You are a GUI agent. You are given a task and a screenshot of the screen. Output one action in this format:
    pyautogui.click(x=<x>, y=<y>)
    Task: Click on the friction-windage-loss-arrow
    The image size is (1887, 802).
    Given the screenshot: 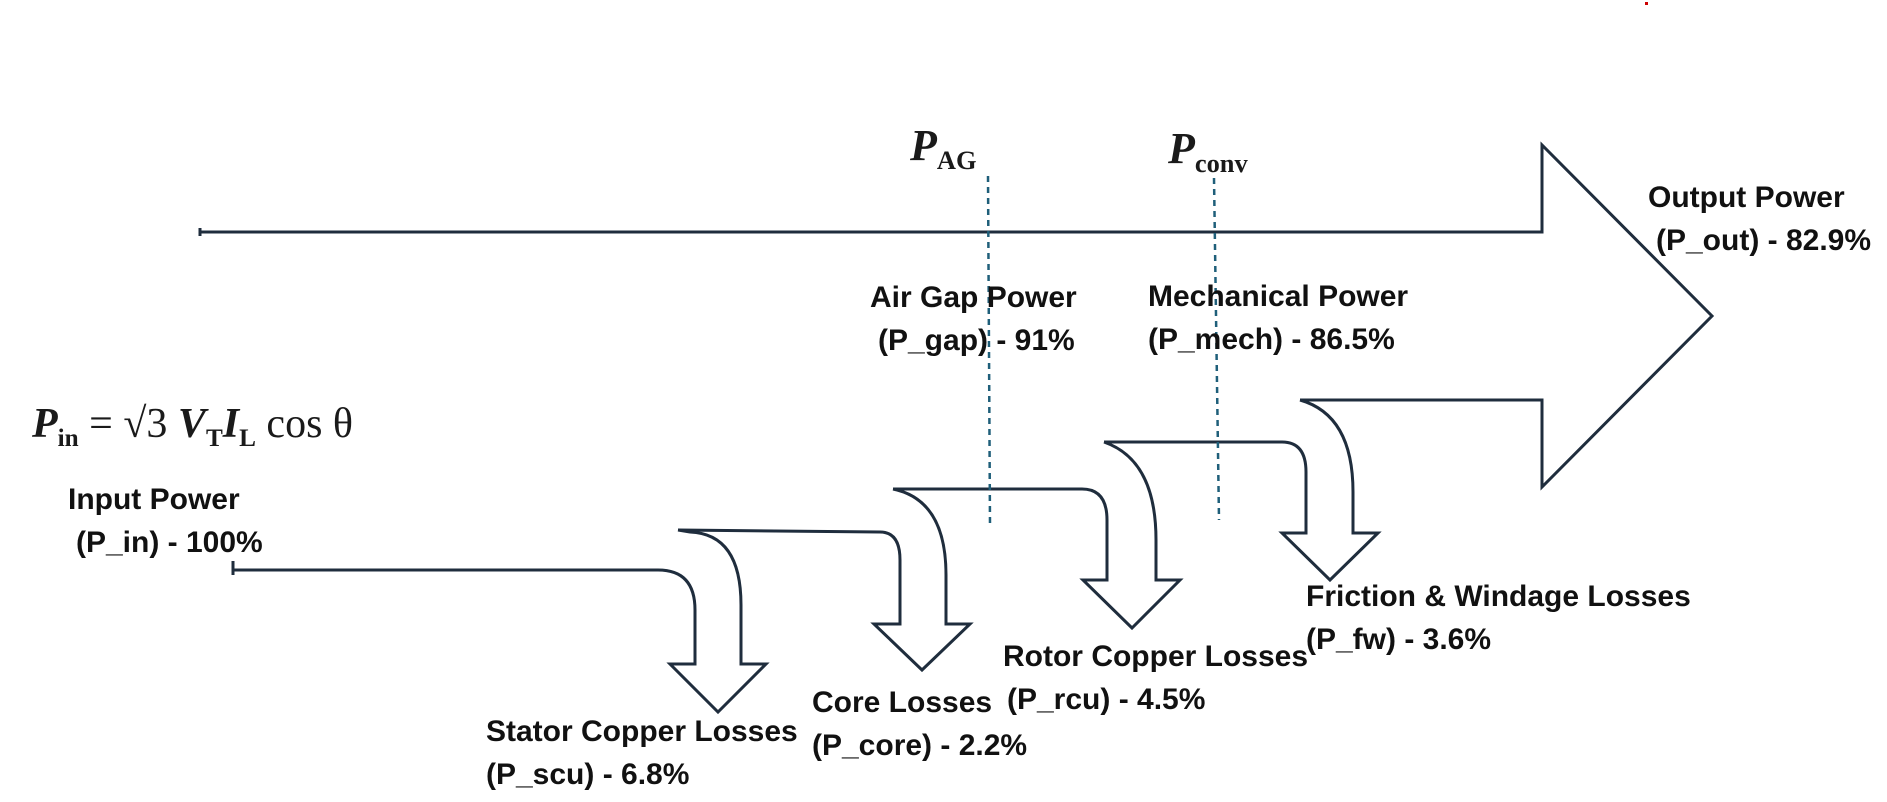 What is the action you would take?
    pyautogui.click(x=1243, y=490)
    